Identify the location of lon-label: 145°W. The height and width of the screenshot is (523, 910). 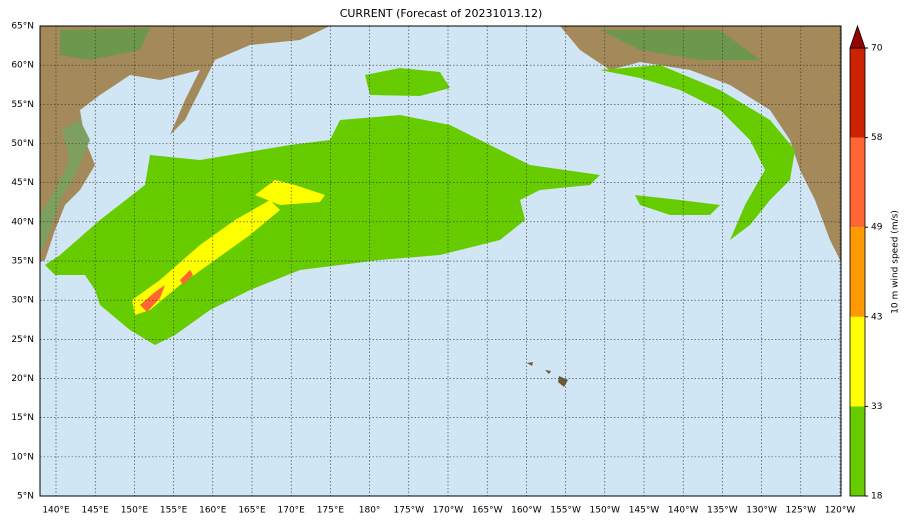
(644, 511).